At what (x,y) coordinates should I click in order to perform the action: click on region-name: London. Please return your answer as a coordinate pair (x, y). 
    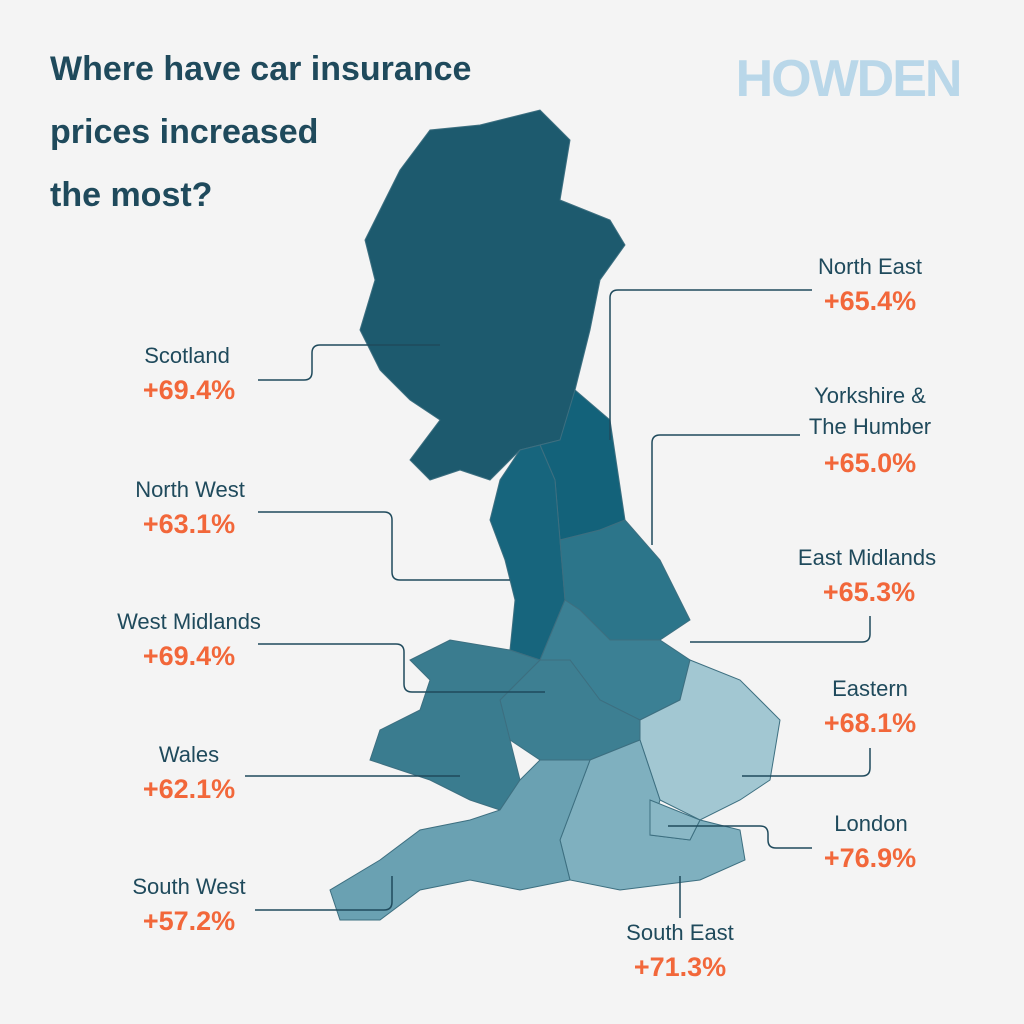
    Looking at the image, I should click on (870, 823).